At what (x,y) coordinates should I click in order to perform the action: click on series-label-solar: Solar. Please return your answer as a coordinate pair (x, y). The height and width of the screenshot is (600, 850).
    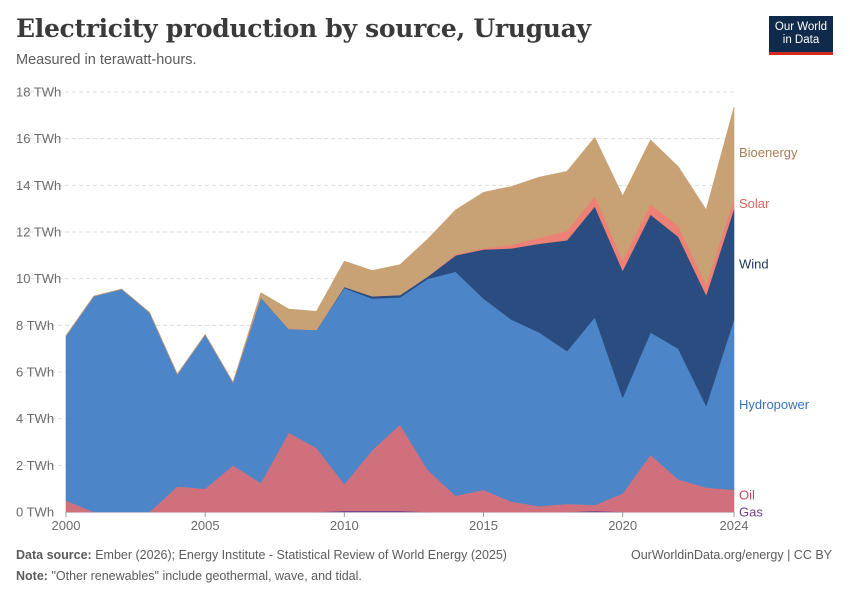
    Looking at the image, I should click on (754, 203).